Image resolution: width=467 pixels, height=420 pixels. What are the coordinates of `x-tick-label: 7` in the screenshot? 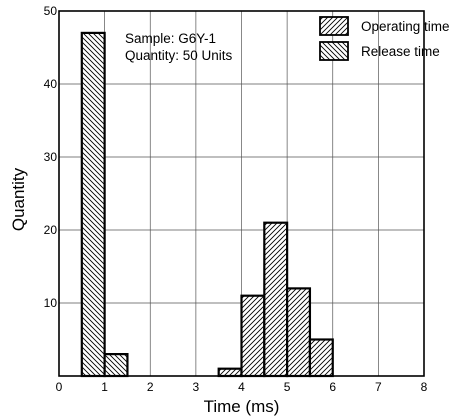 It's located at (378, 387).